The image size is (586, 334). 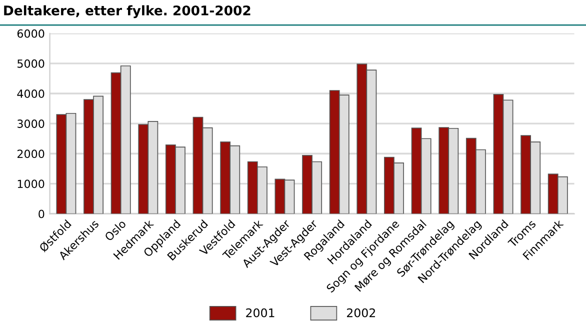 I want to click on y-tick-label: 0, so click(x=41, y=214).